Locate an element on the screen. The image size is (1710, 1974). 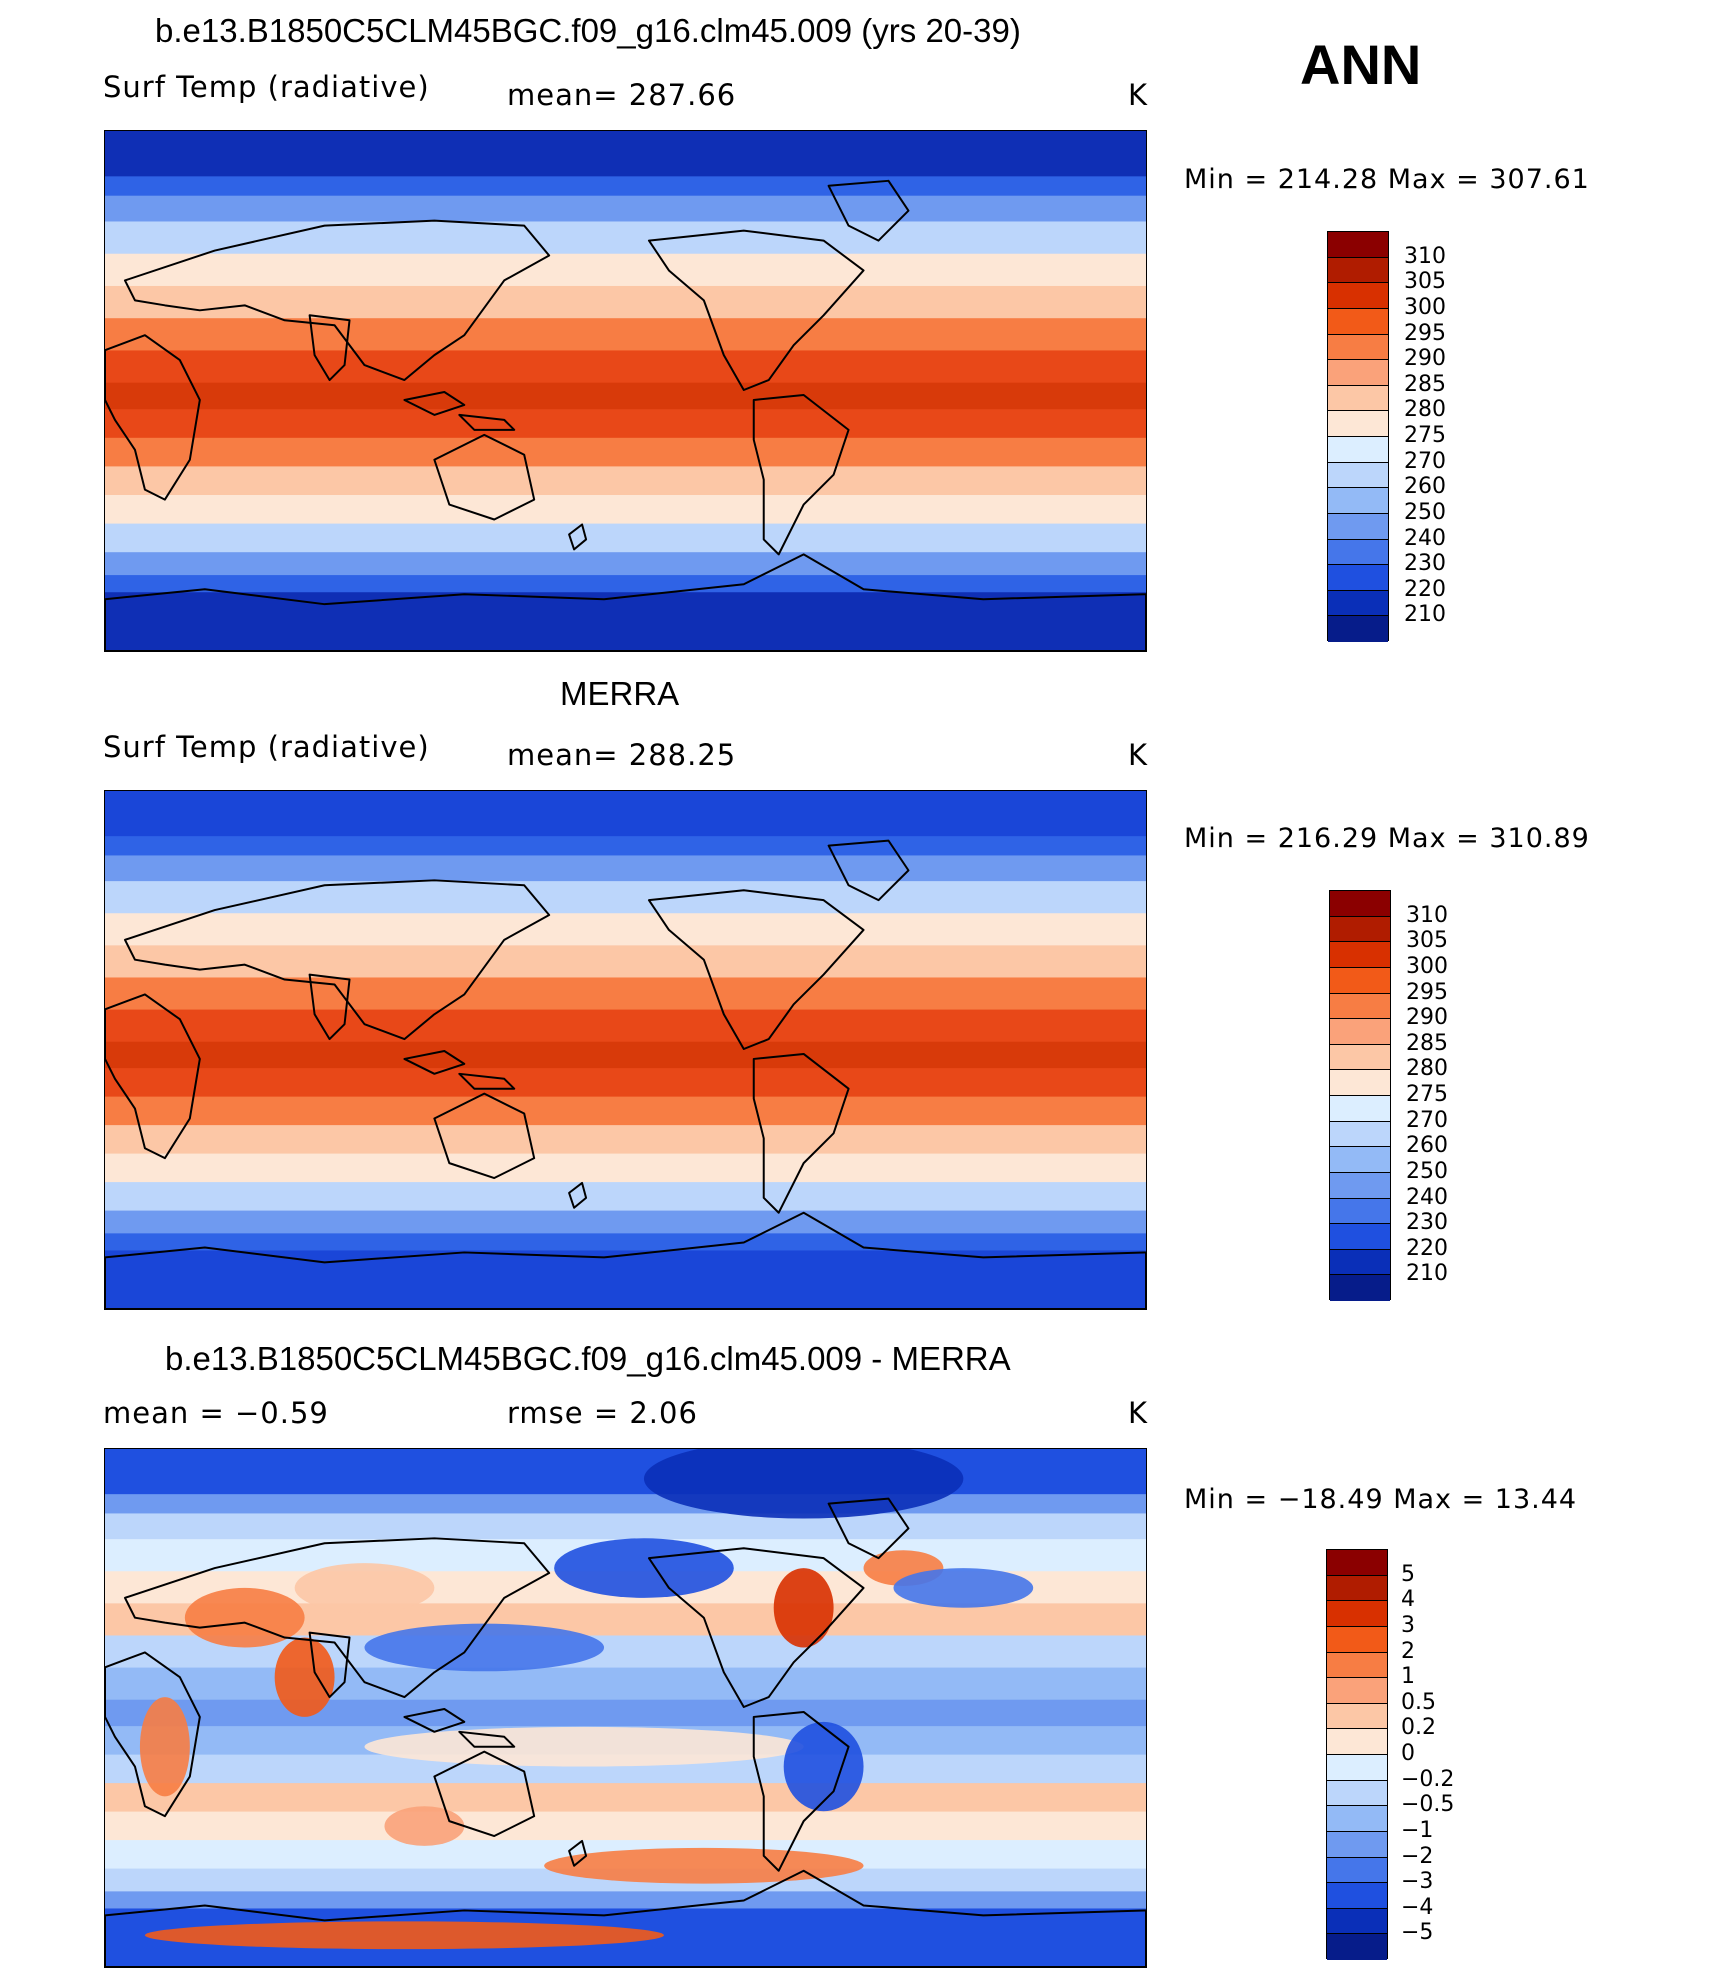
colorbar-tick-label: −1 is located at coordinates (1417, 1830).